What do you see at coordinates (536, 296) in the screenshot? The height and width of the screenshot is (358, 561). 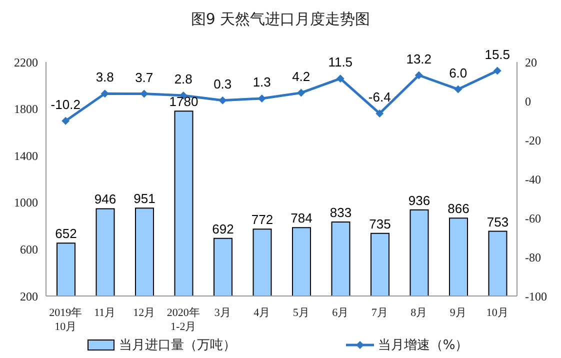 I see `y2-tick-label: -100` at bounding box center [536, 296].